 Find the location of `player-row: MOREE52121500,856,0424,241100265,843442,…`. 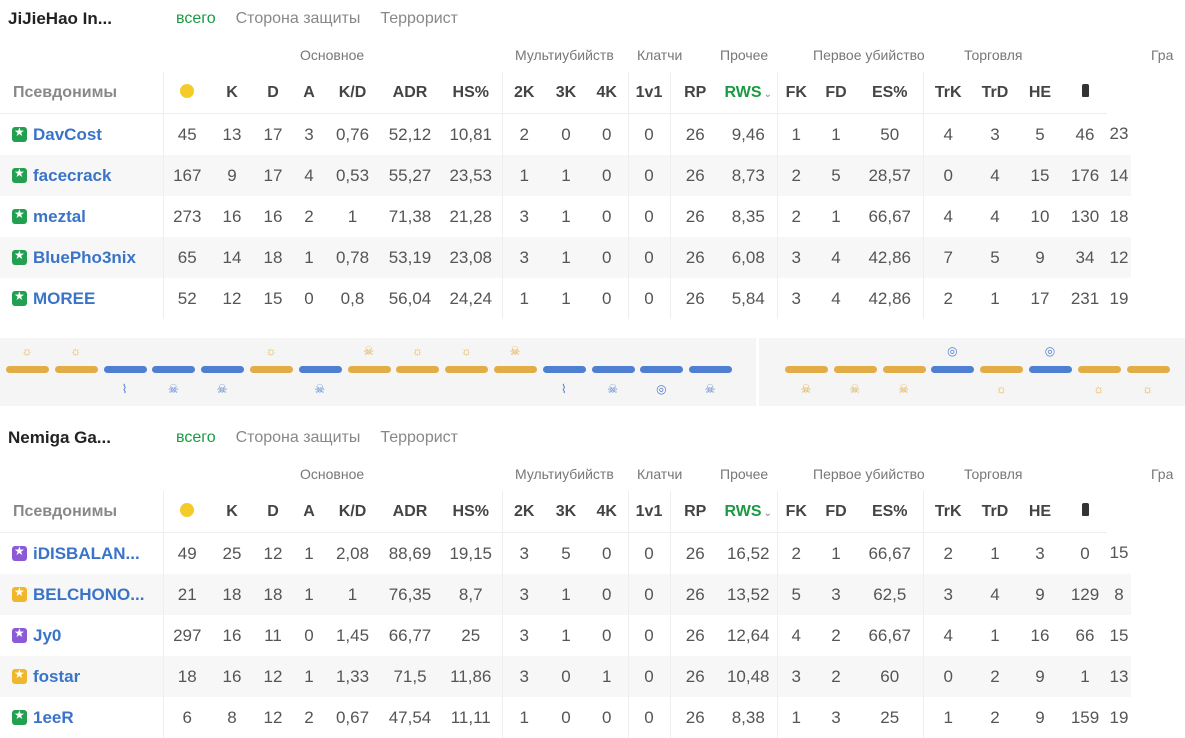

player-row: MOREE52121500,856,0424,241100265,843442,… is located at coordinates (565, 298).